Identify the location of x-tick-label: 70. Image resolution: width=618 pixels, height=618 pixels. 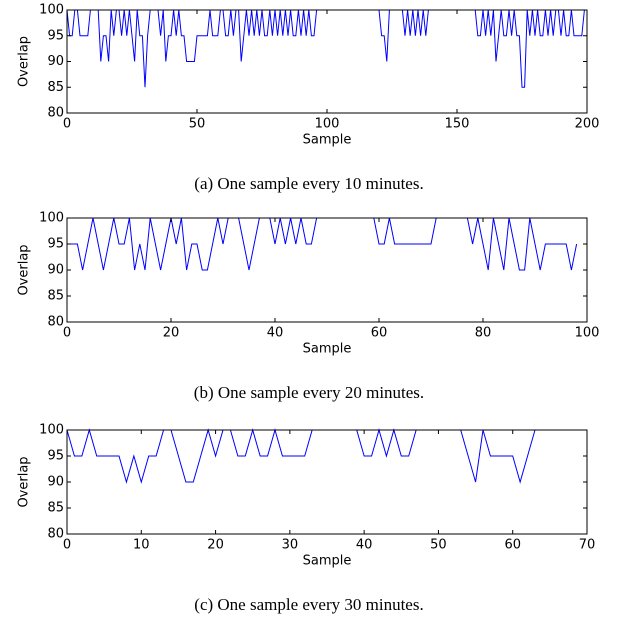
(587, 545).